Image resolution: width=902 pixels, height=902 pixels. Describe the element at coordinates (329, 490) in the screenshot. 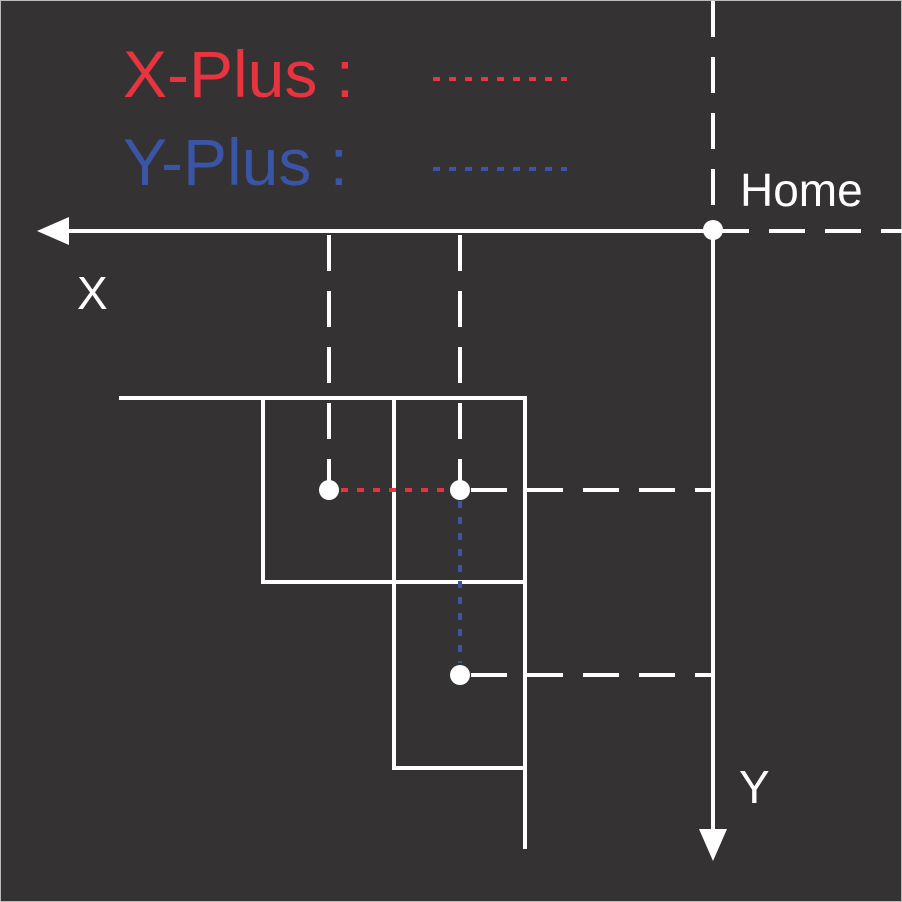

I see `point-start` at that location.